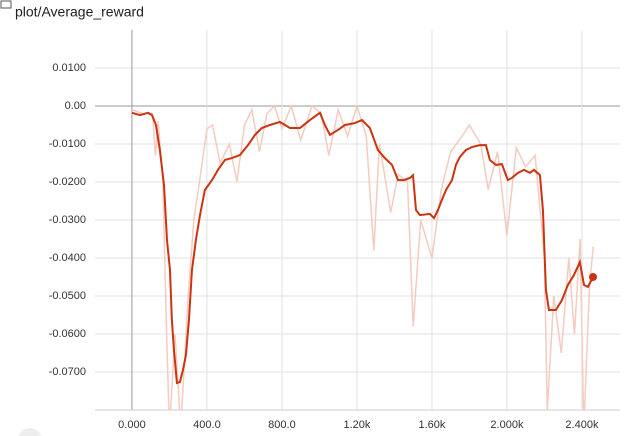 The image size is (629, 436). What do you see at coordinates (30, 432) in the screenshot?
I see `decoration` at bounding box center [30, 432].